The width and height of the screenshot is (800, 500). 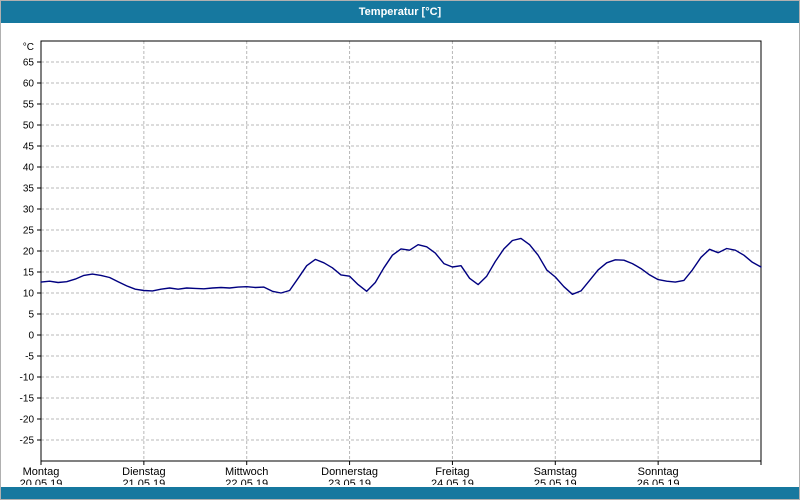 What do you see at coordinates (143, 472) in the screenshot?
I see `day-name-label: Dienstag` at bounding box center [143, 472].